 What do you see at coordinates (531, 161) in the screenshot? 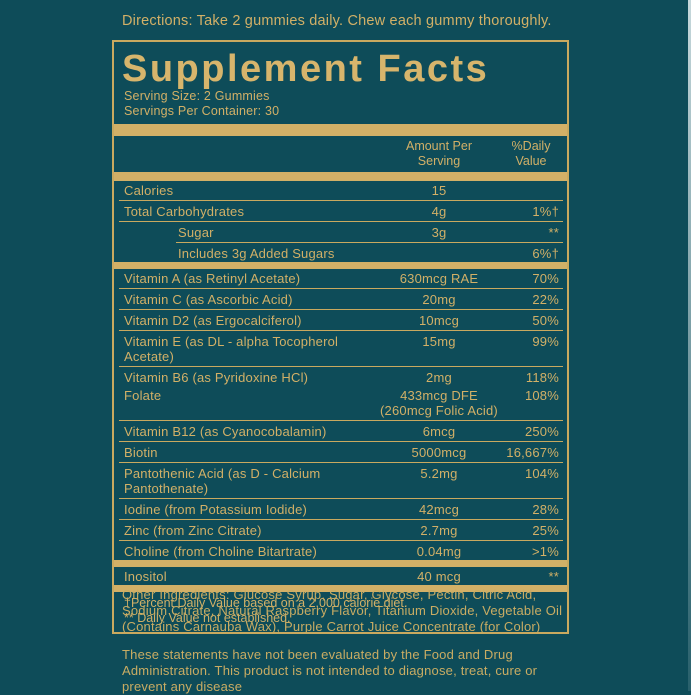
I see `dv-header-line2: Value` at bounding box center [531, 161].